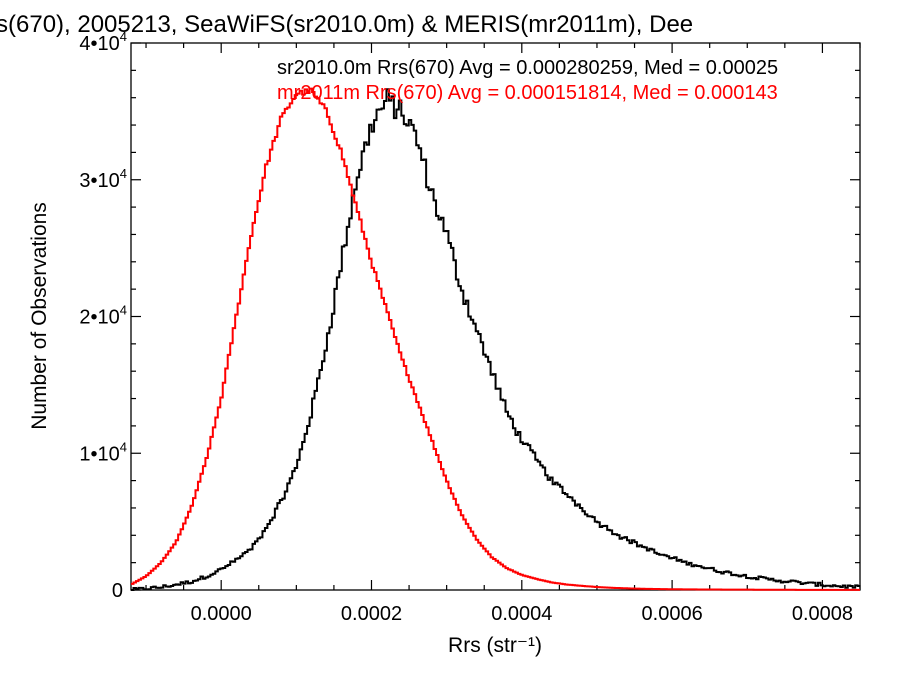 This screenshot has height=675, width=900. I want to click on y-tick-label: 1•104, so click(103, 452).